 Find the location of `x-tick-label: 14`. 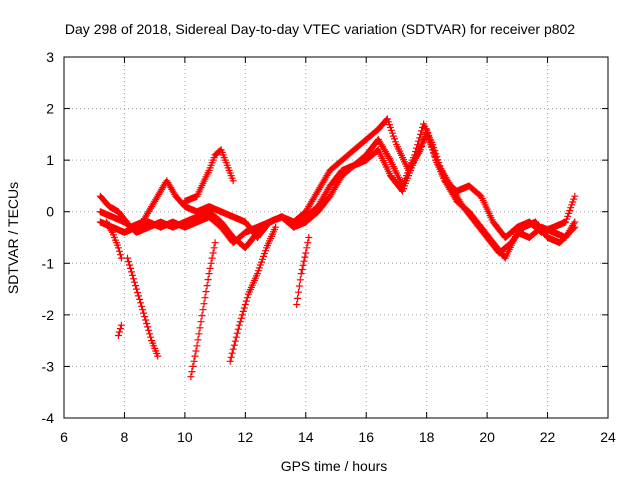

x-tick-label: 14 is located at coordinates (306, 437).